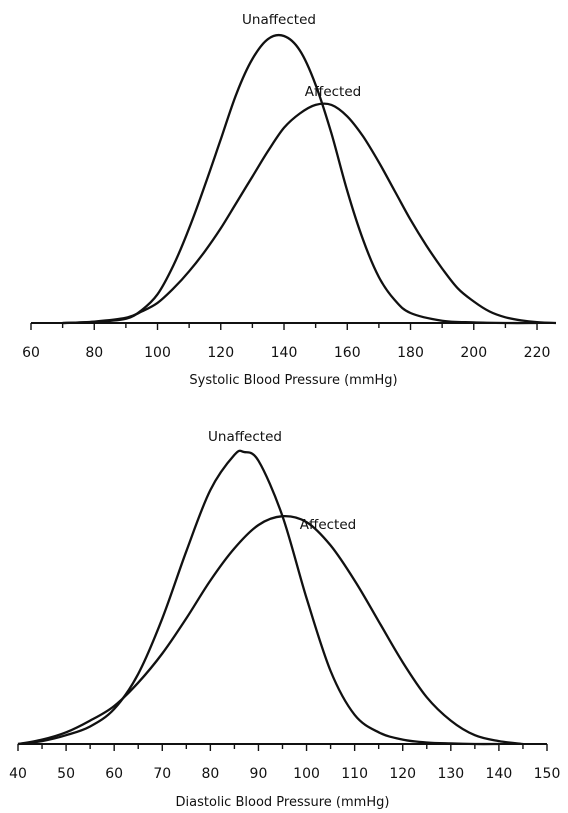 The height and width of the screenshot is (813, 568). What do you see at coordinates (410, 353) in the screenshot?
I see `x-tick-label: 180` at bounding box center [410, 353].